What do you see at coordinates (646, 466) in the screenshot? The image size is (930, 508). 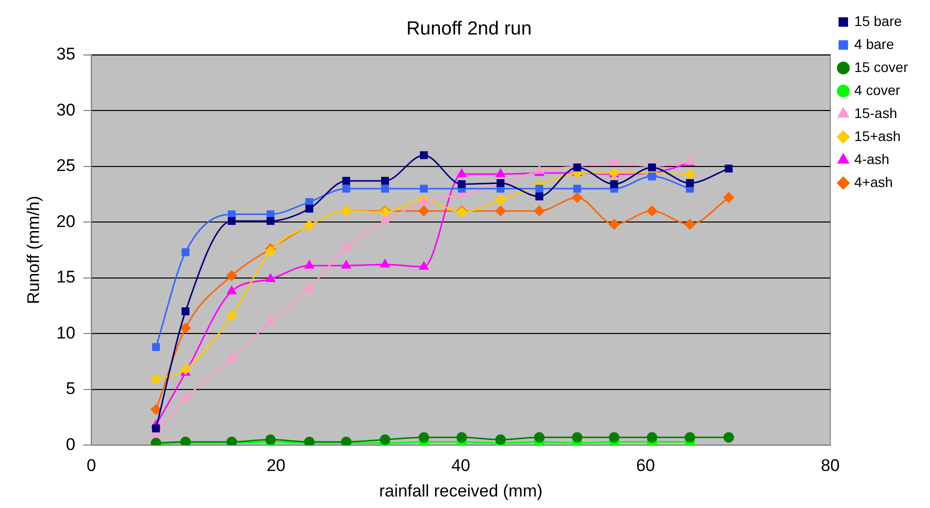 I see `x-tick-label: 60` at bounding box center [646, 466].